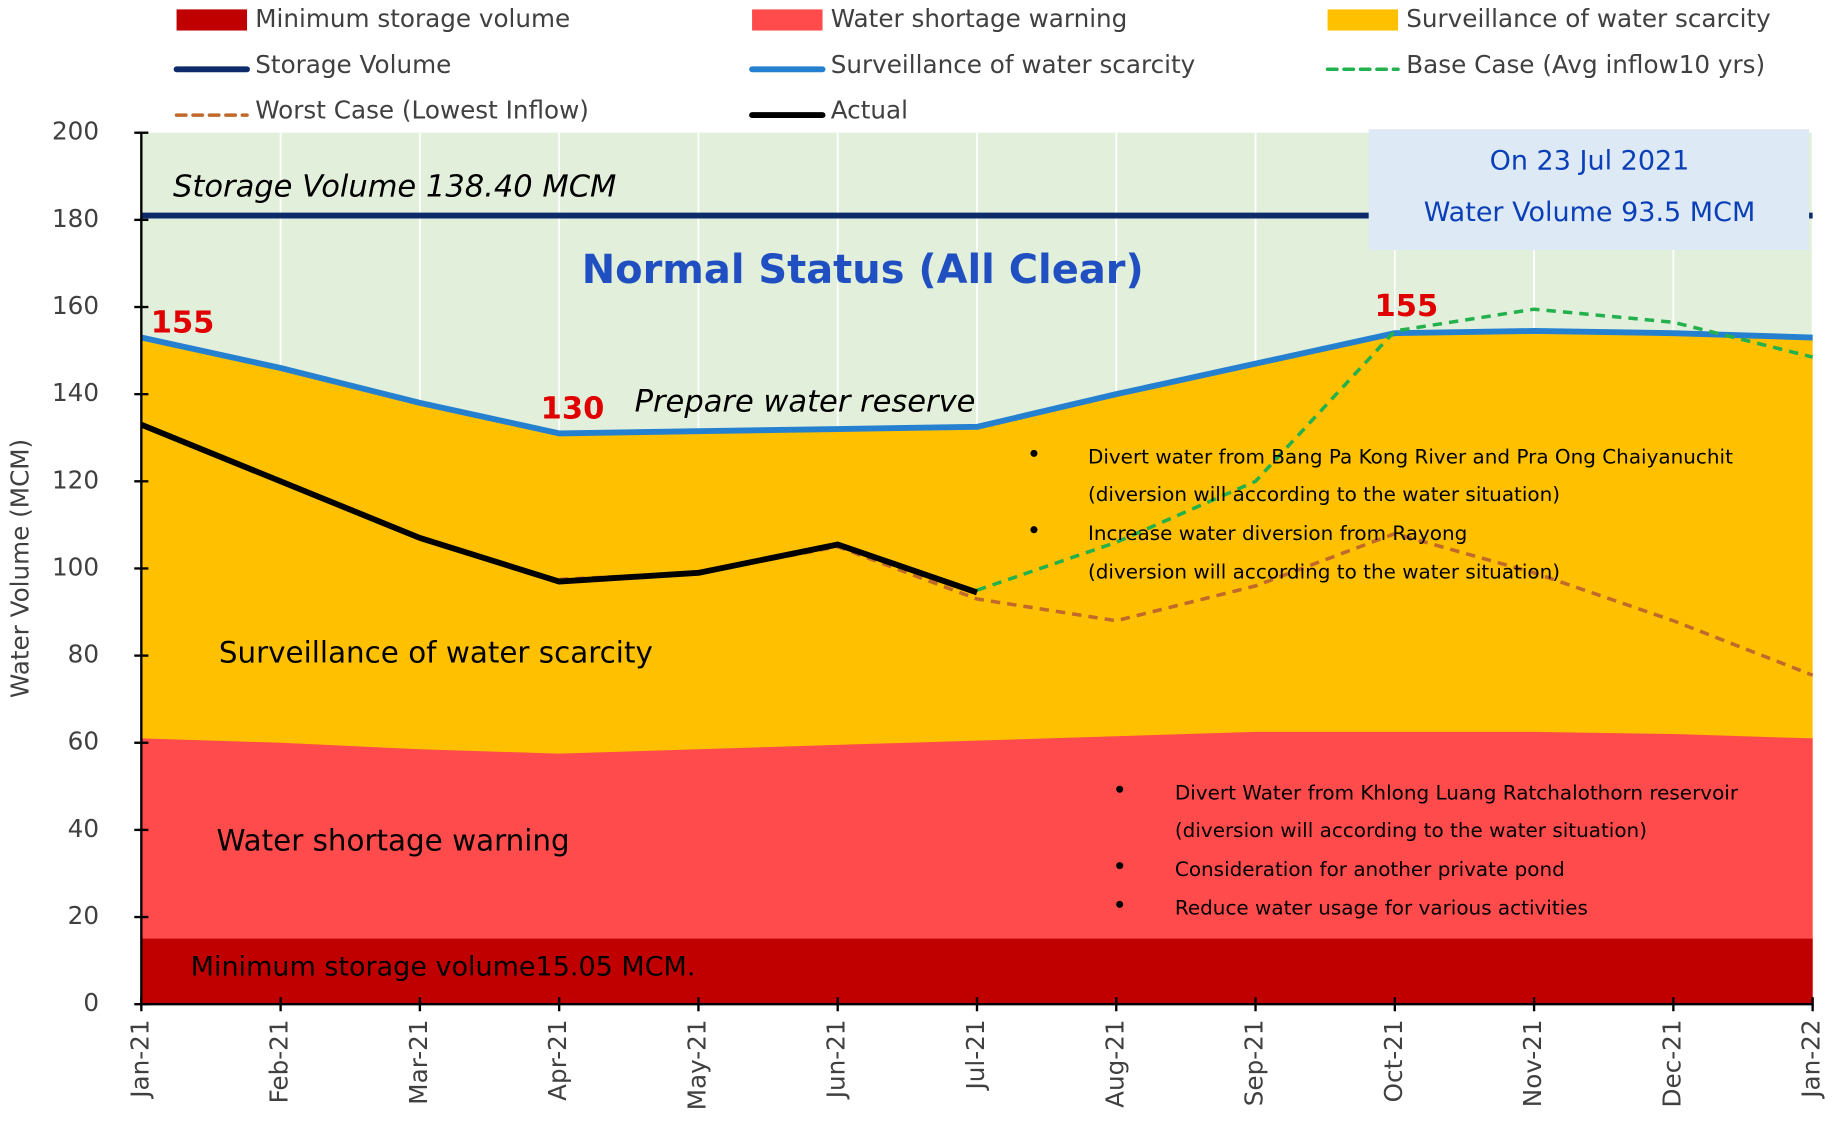 This screenshot has height=1124, width=1833. I want to click on y-tick-label: 200, so click(75, 131).